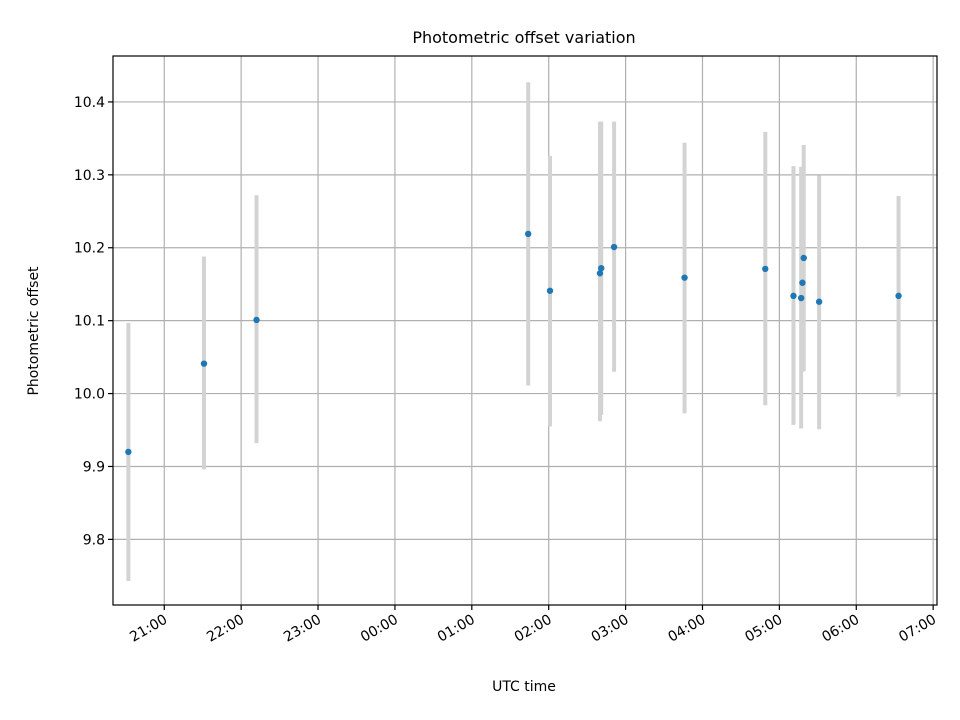 The height and width of the screenshot is (720, 960). I want to click on x-tick-label: 06:00, so click(840, 629).